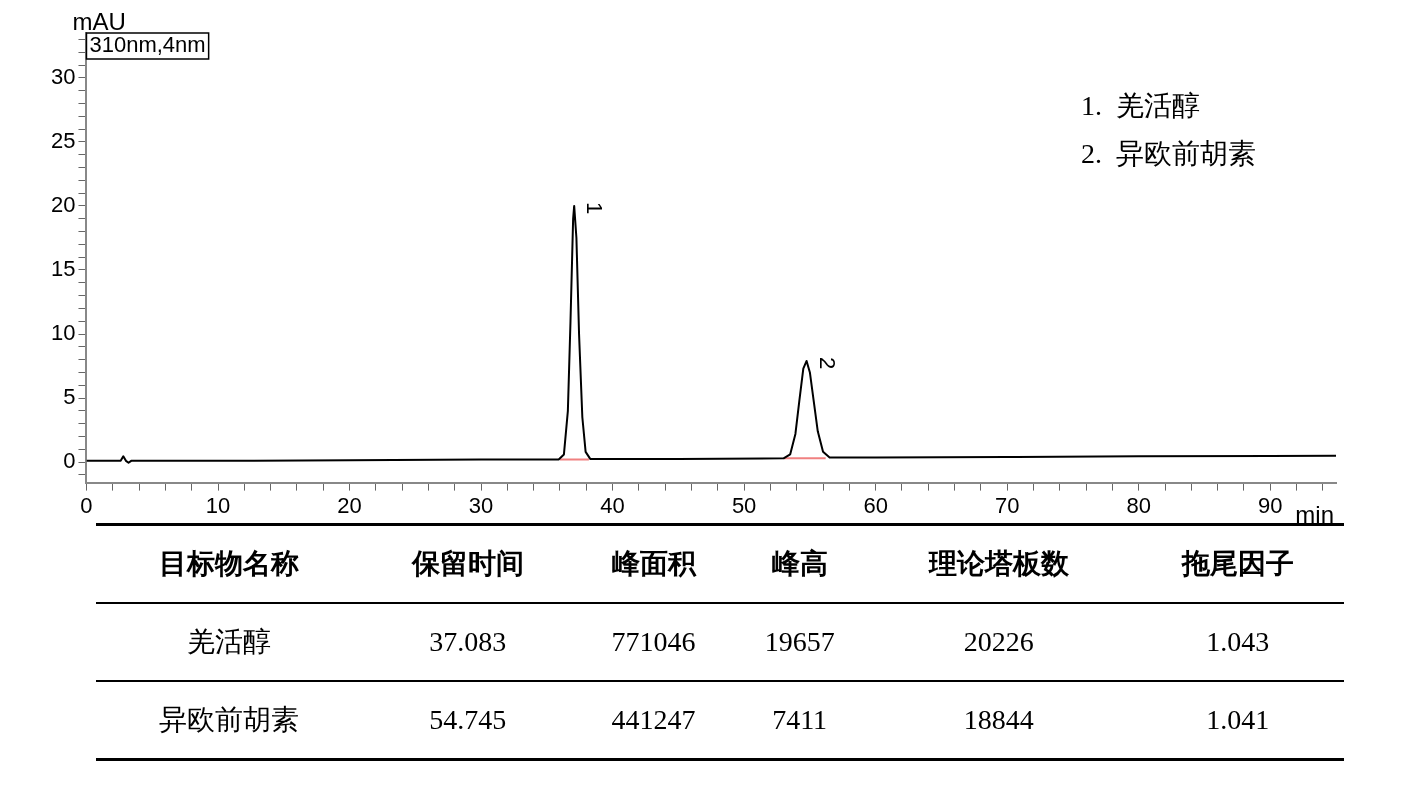 The height and width of the screenshot is (802, 1424). Describe the element at coordinates (653, 642) in the screenshot. I see `text: 771046` at that location.